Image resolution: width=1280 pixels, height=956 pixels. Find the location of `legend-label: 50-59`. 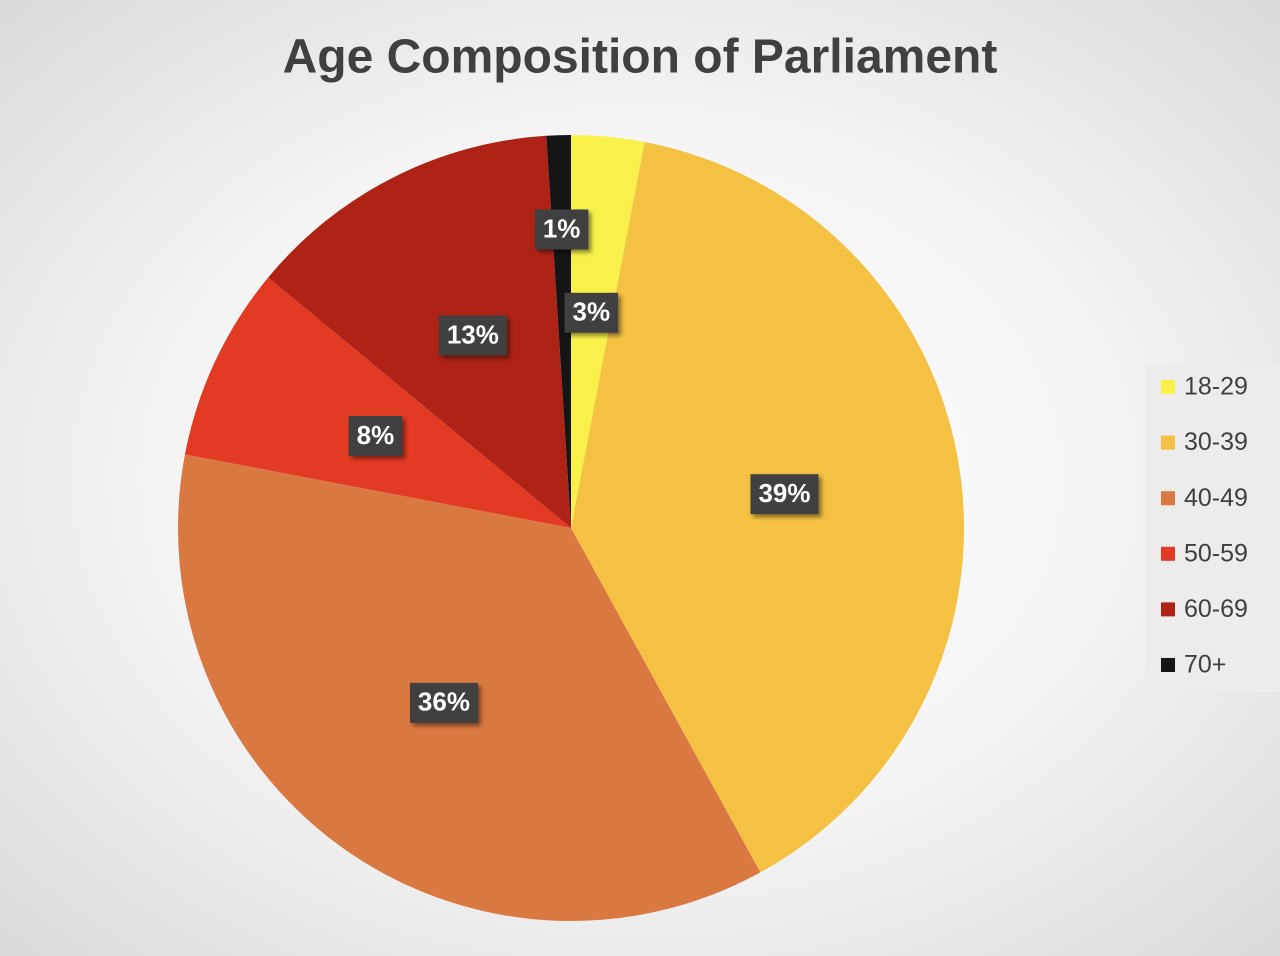

legend-label: 50-59 is located at coordinates (1216, 553).